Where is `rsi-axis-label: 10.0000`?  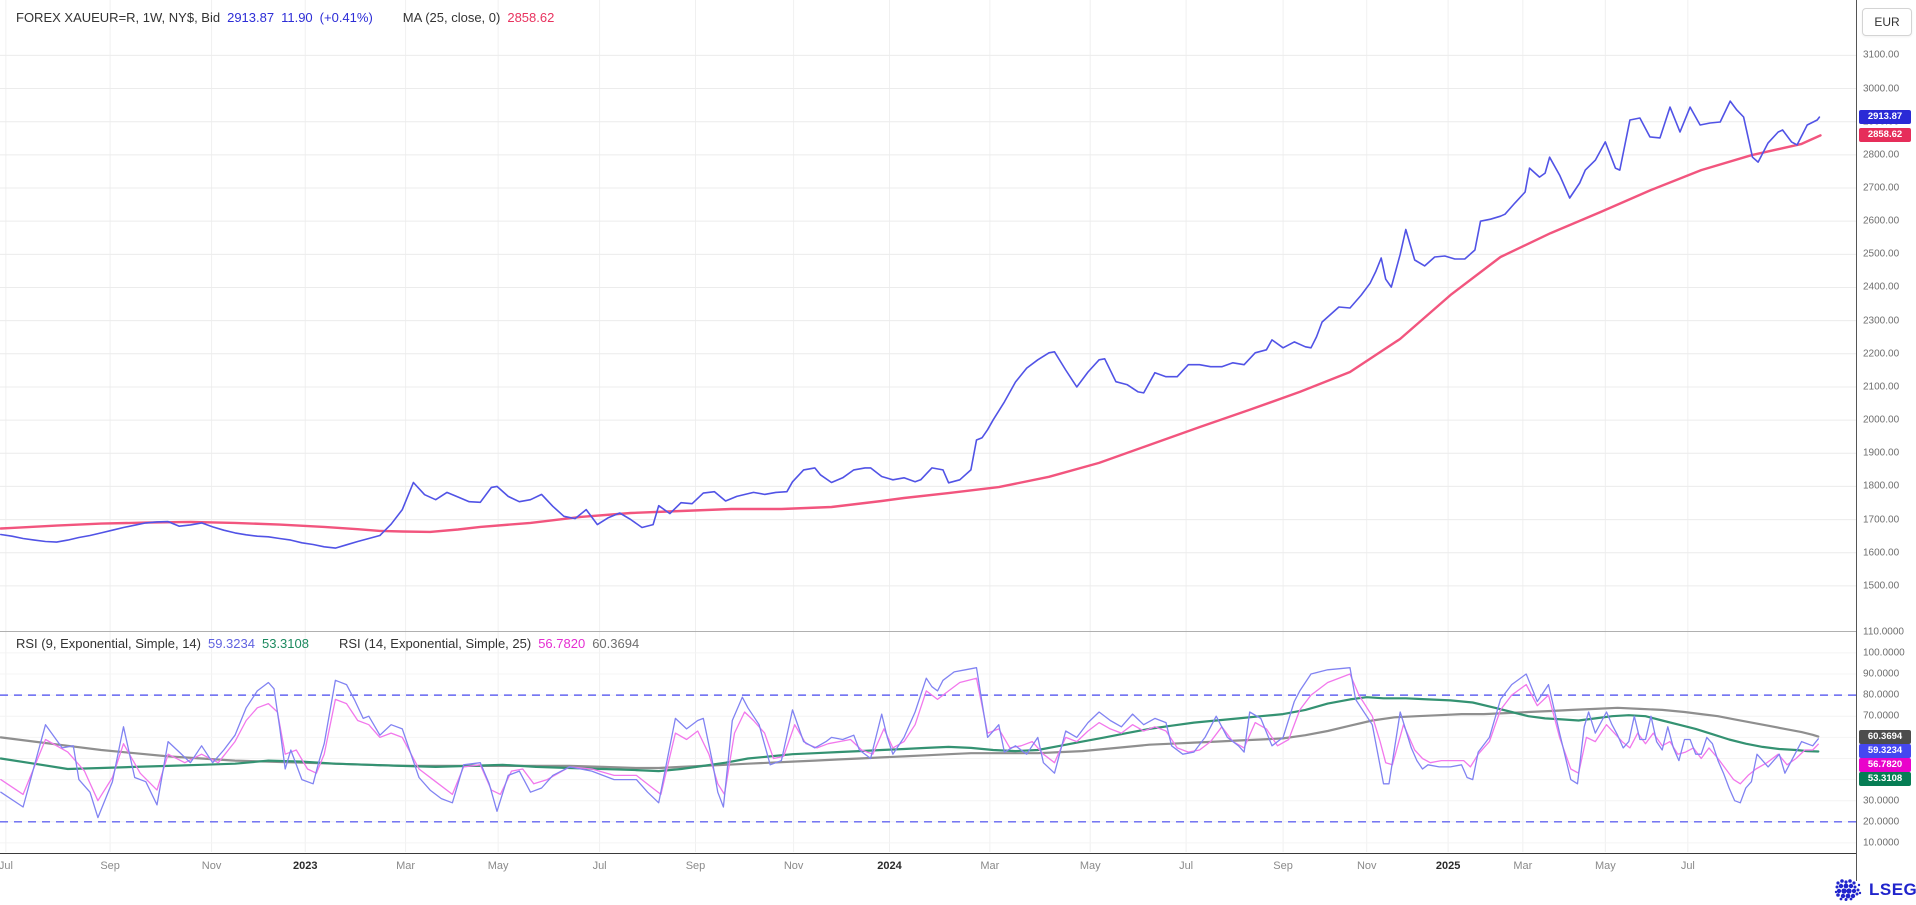 rsi-axis-label: 10.0000 is located at coordinates (1881, 843).